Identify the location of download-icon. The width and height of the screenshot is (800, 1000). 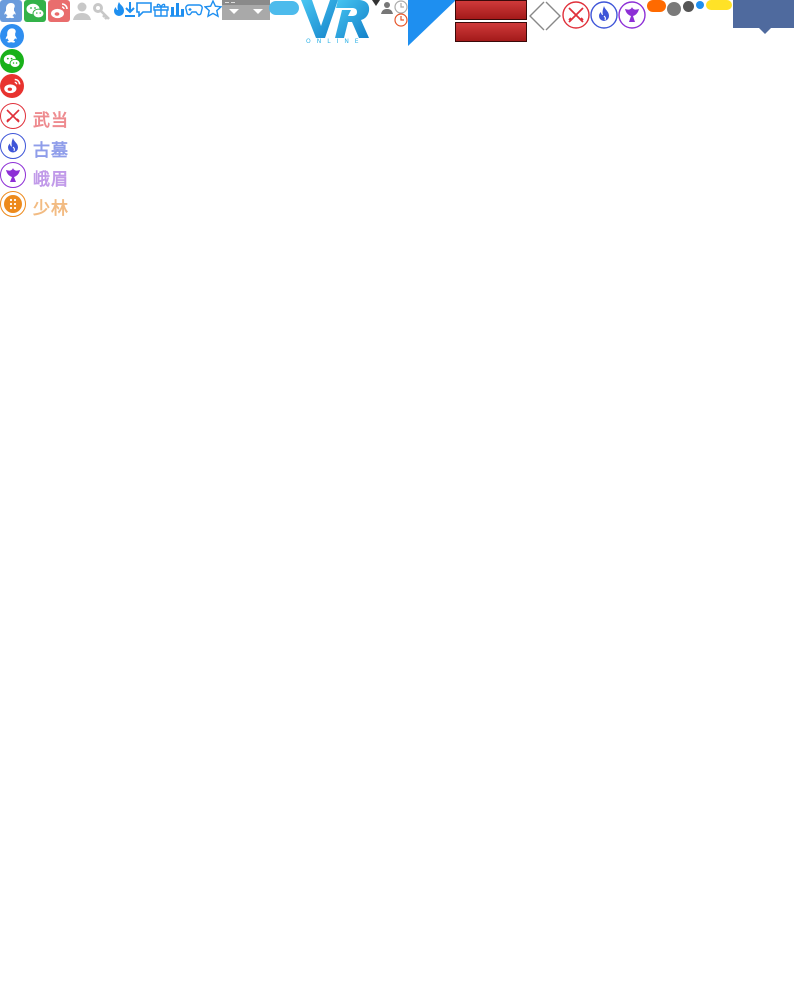
(130, 9).